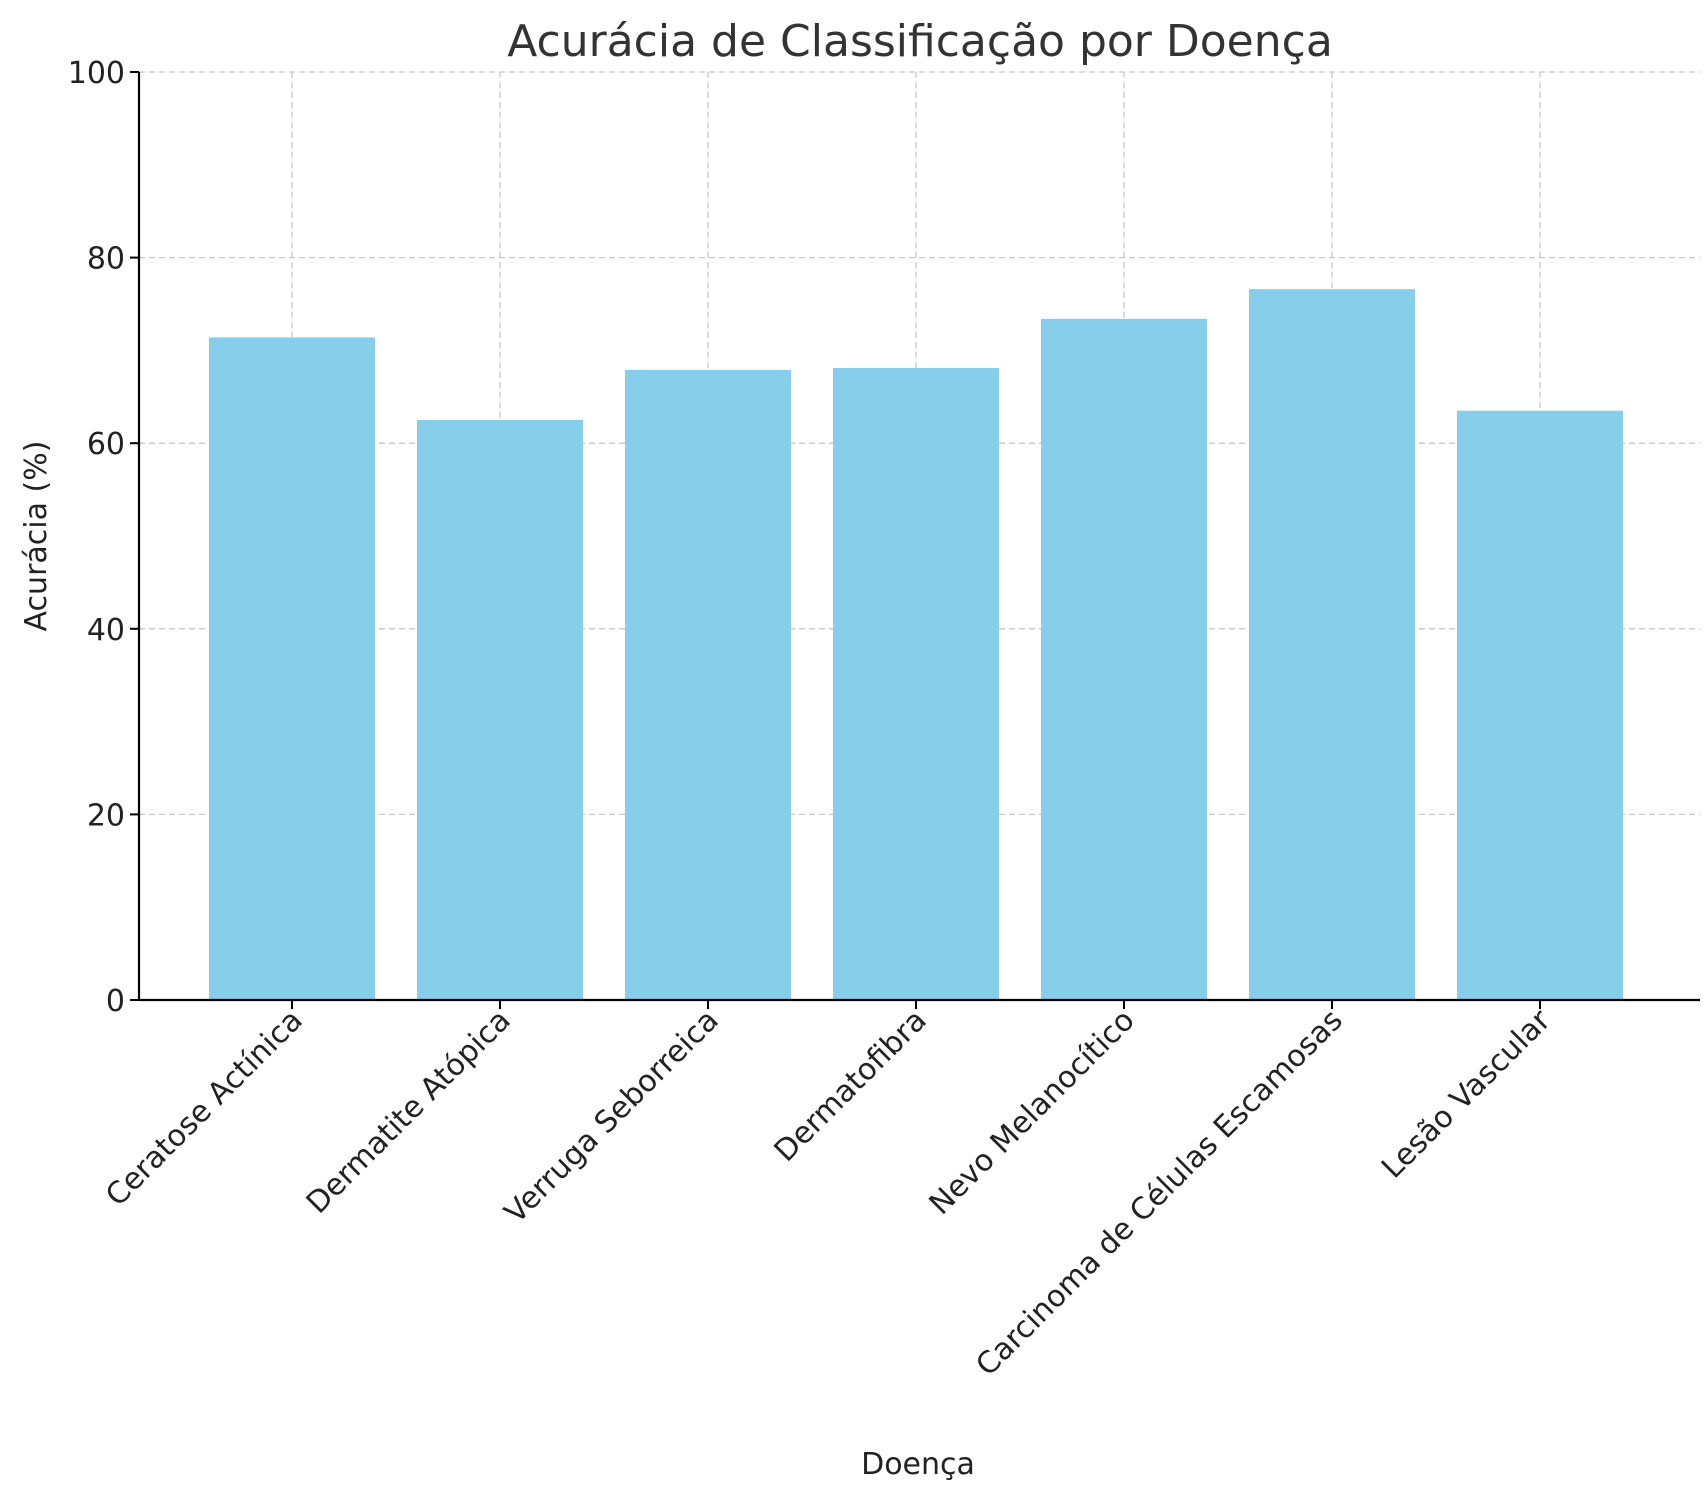 The height and width of the screenshot is (1489, 1707). What do you see at coordinates (918, 1464) in the screenshot?
I see `x-axis-label: Doença` at bounding box center [918, 1464].